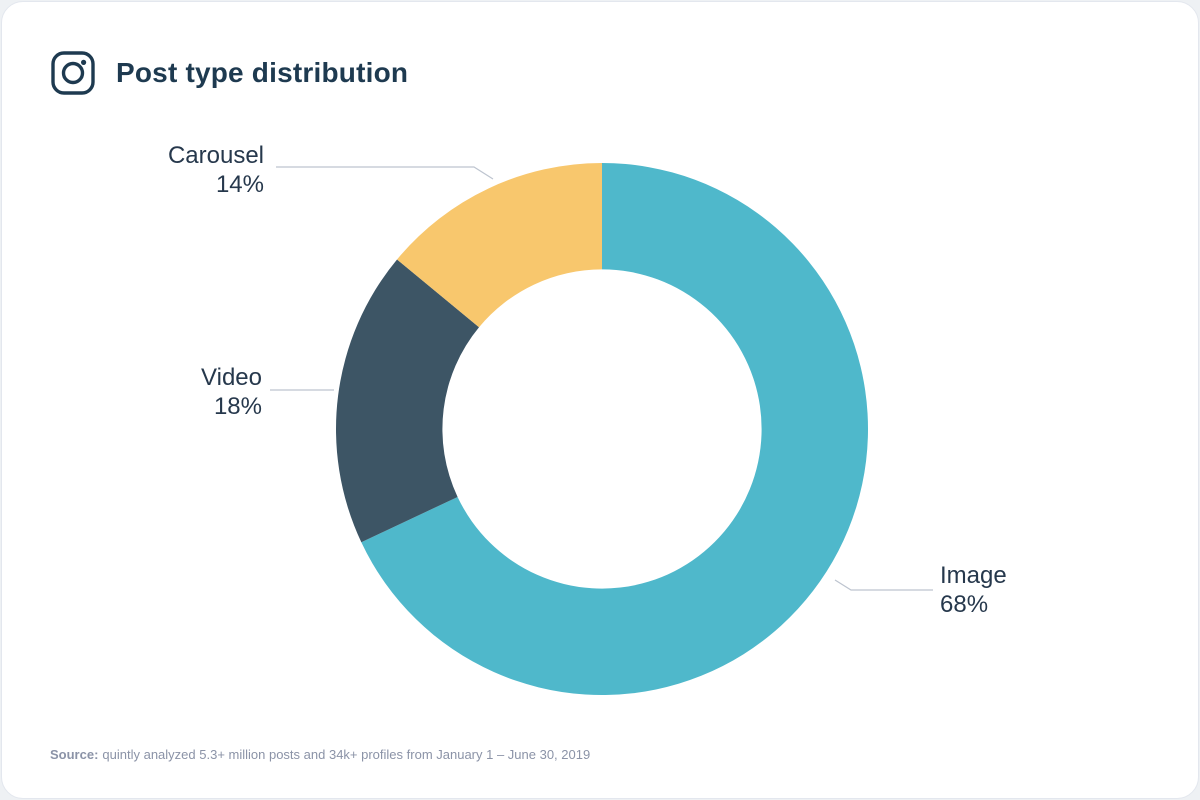 This screenshot has width=1200, height=800. I want to click on chart-header: Post type distribution, so click(229, 73).